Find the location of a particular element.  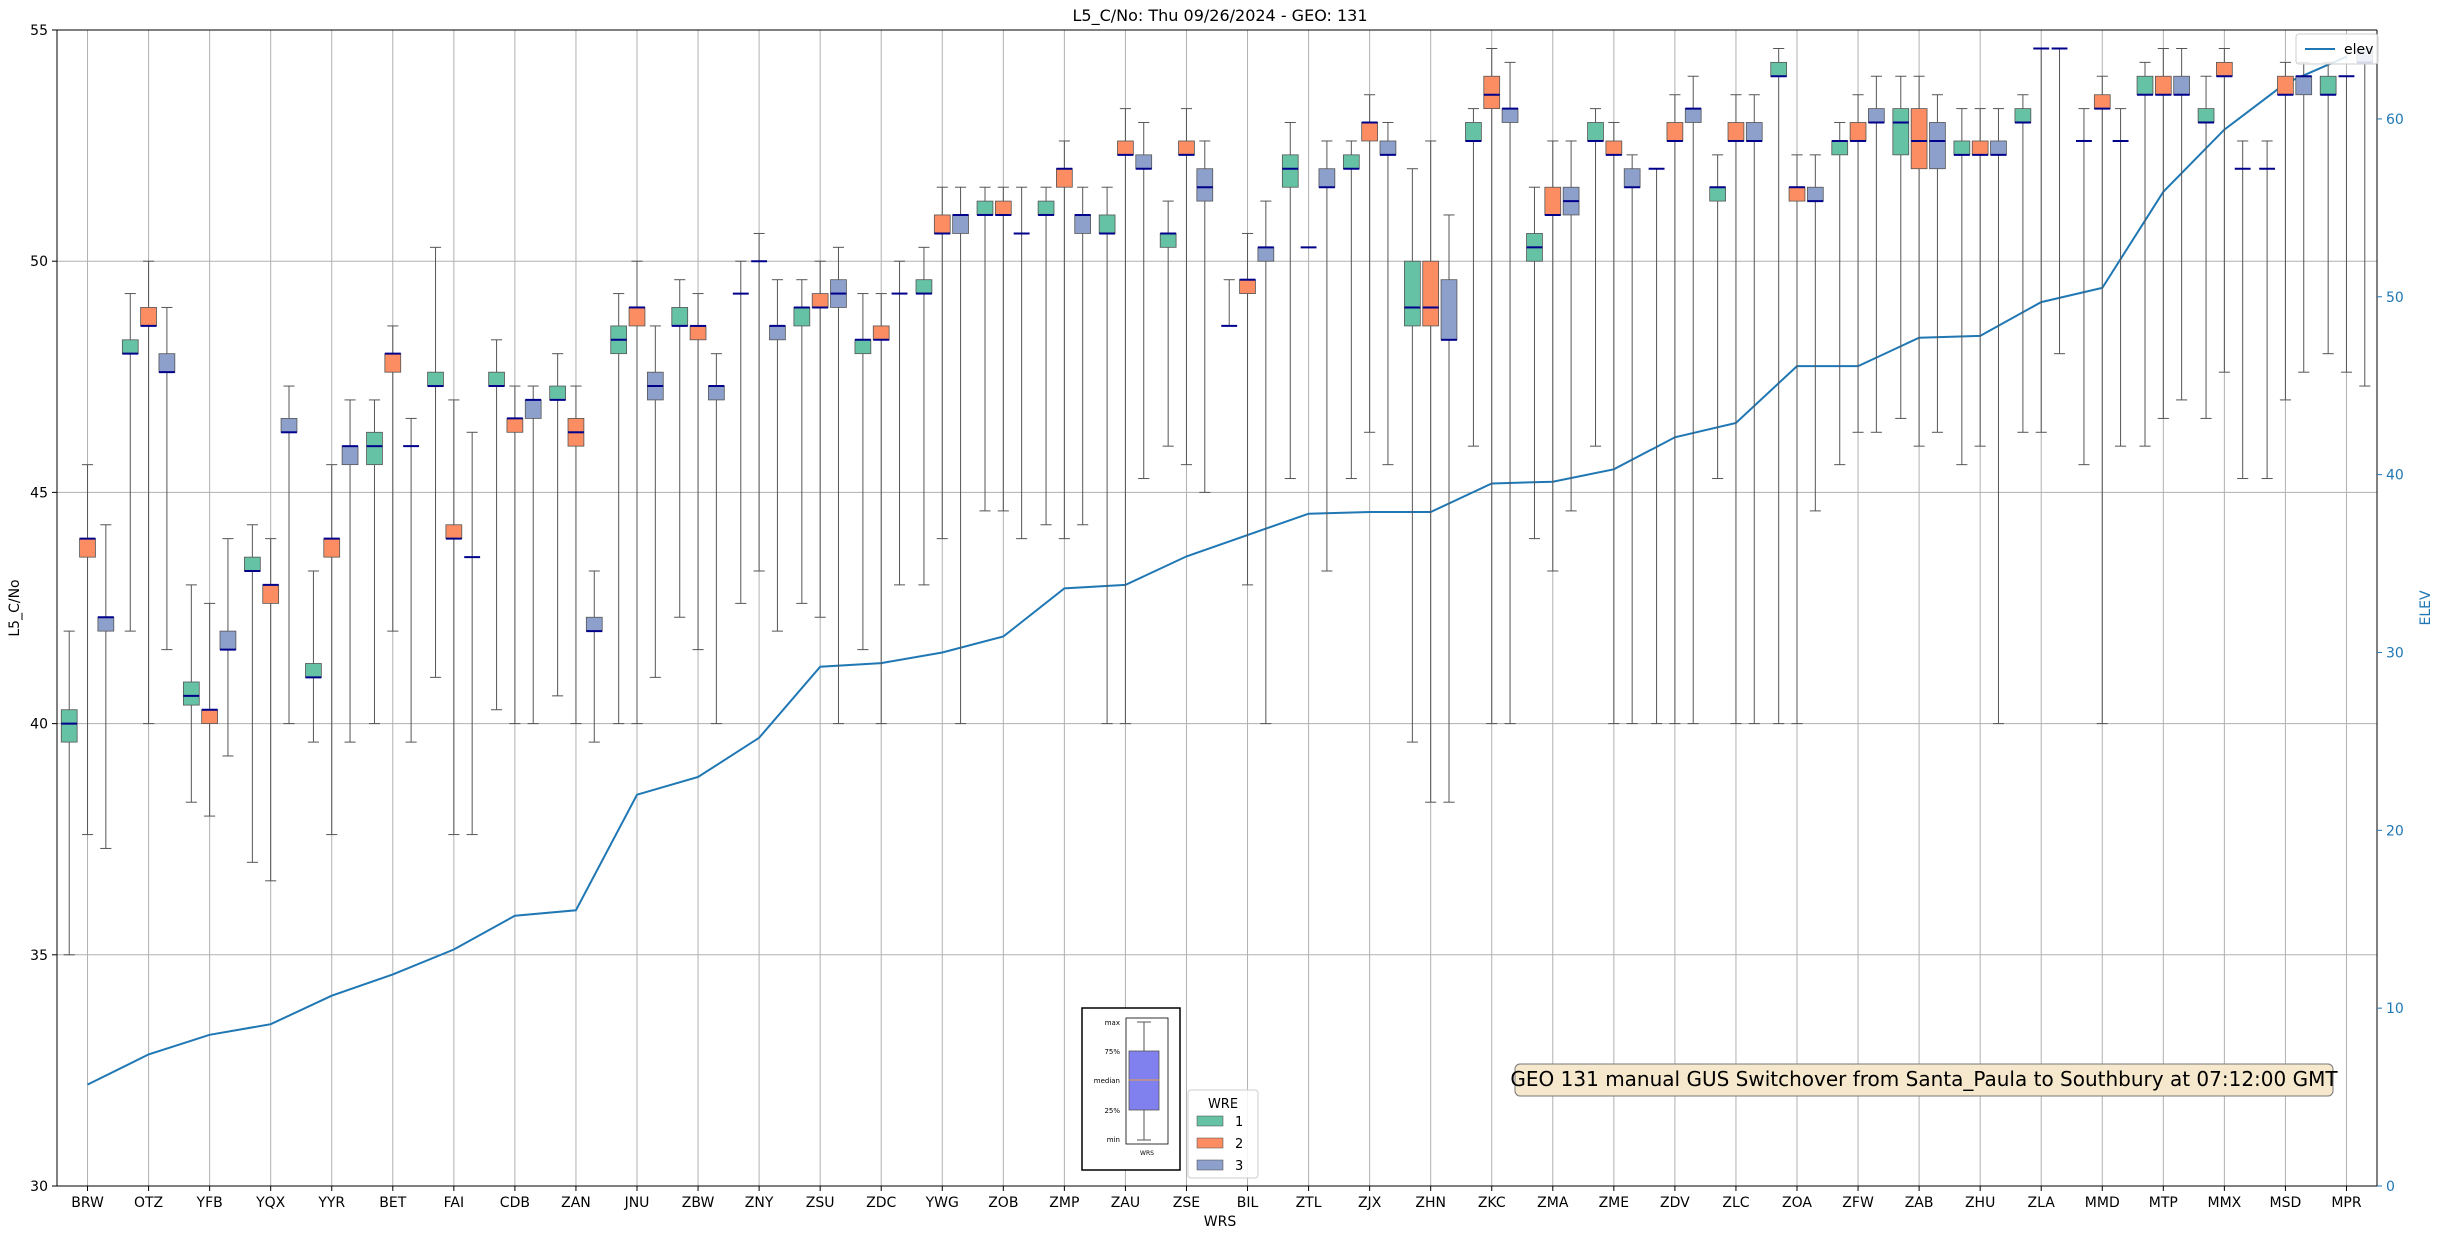

x-axis-label: WRS is located at coordinates (1220, 1222).